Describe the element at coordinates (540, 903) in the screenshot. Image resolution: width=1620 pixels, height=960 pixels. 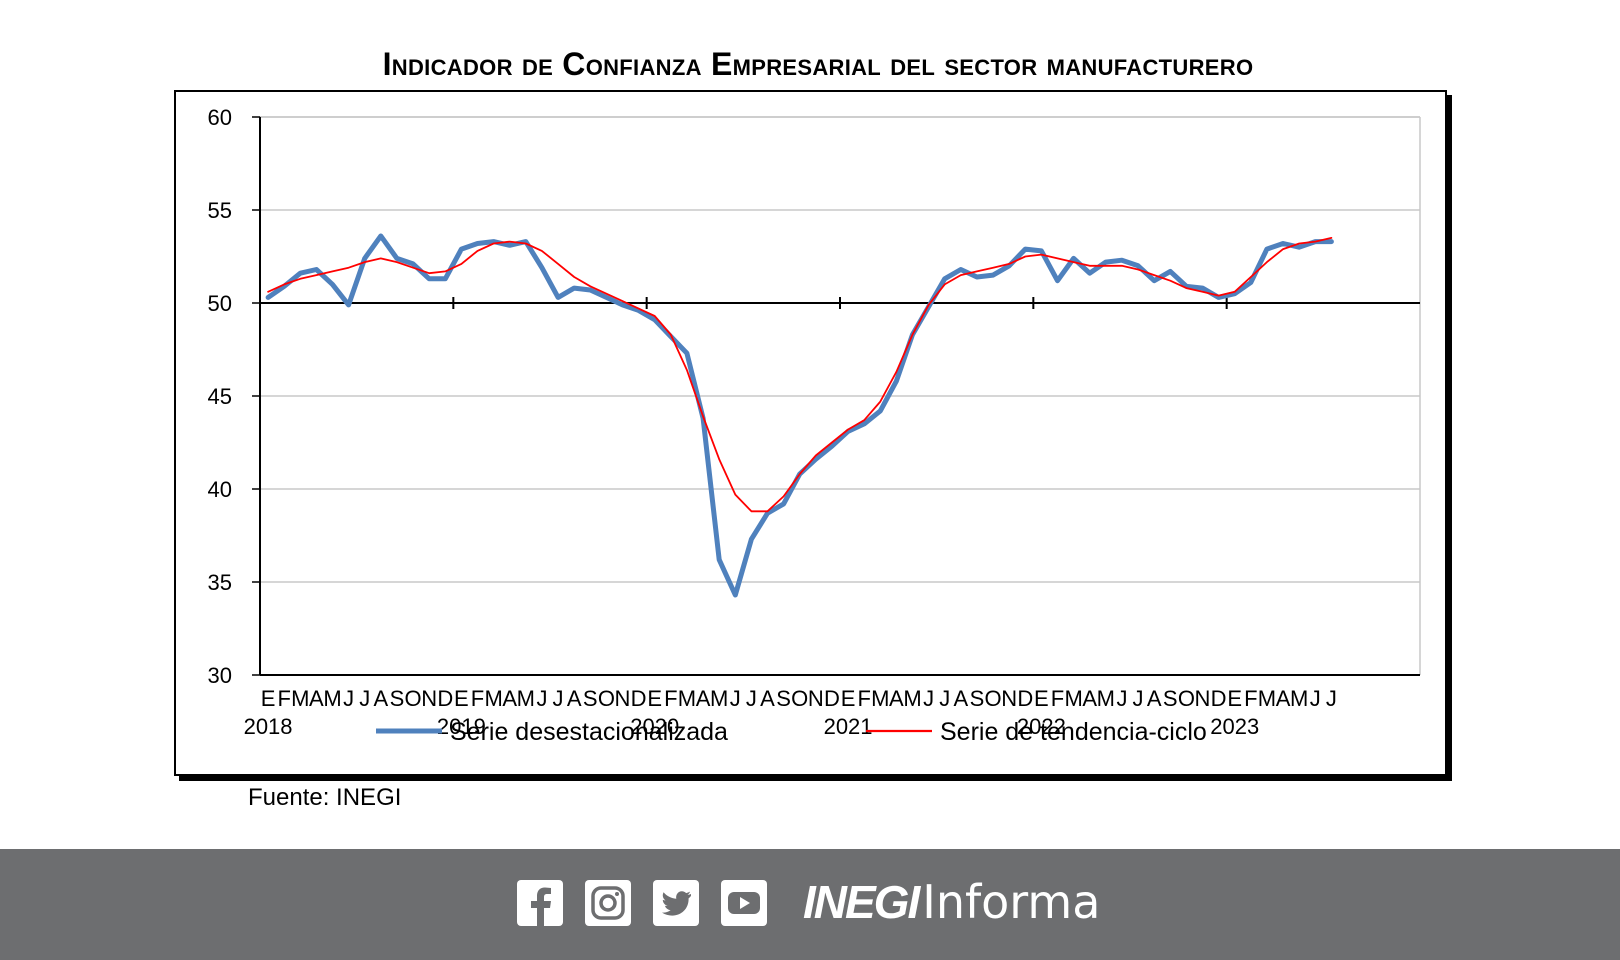
I see `facebook-icon` at that location.